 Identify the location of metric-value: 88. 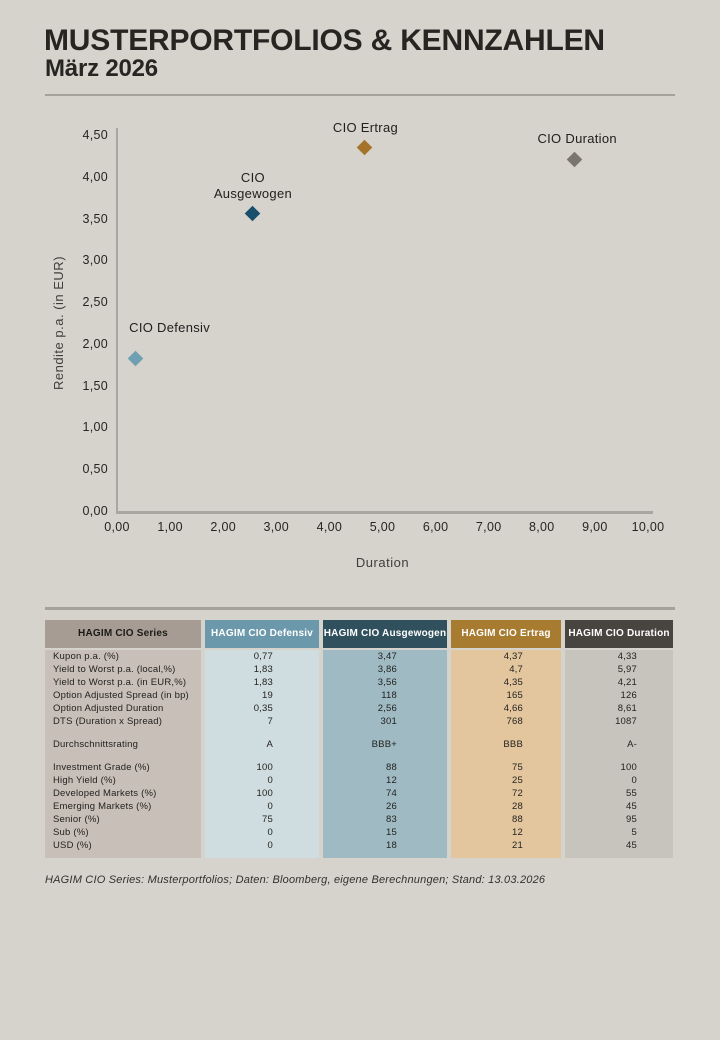
(385, 767).